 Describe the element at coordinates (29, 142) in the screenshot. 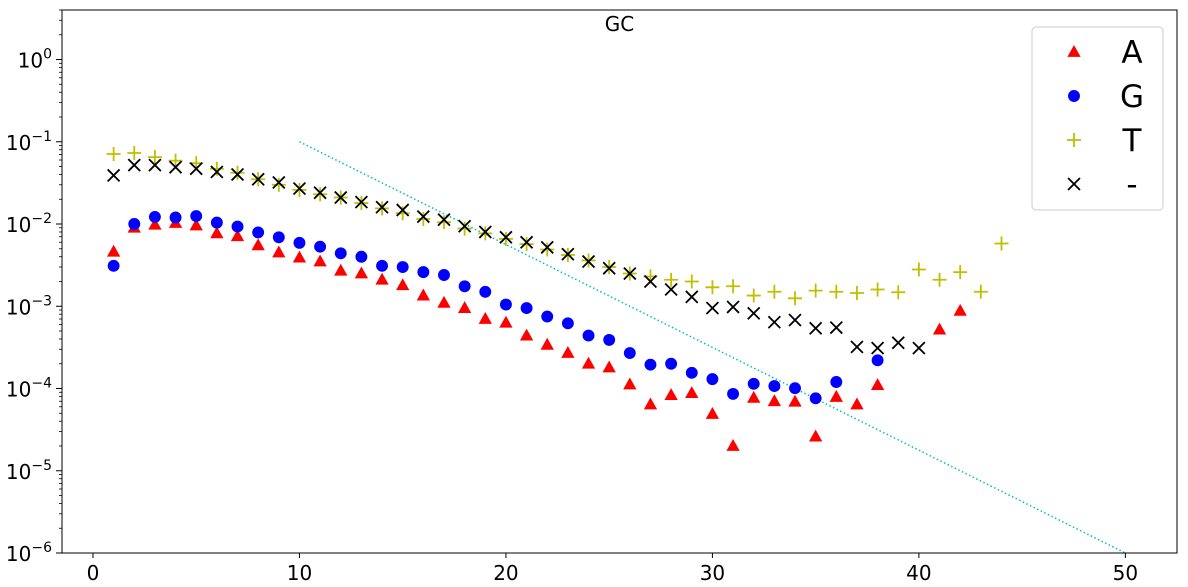

I see `y-tick-label: 10⁻¹` at that location.